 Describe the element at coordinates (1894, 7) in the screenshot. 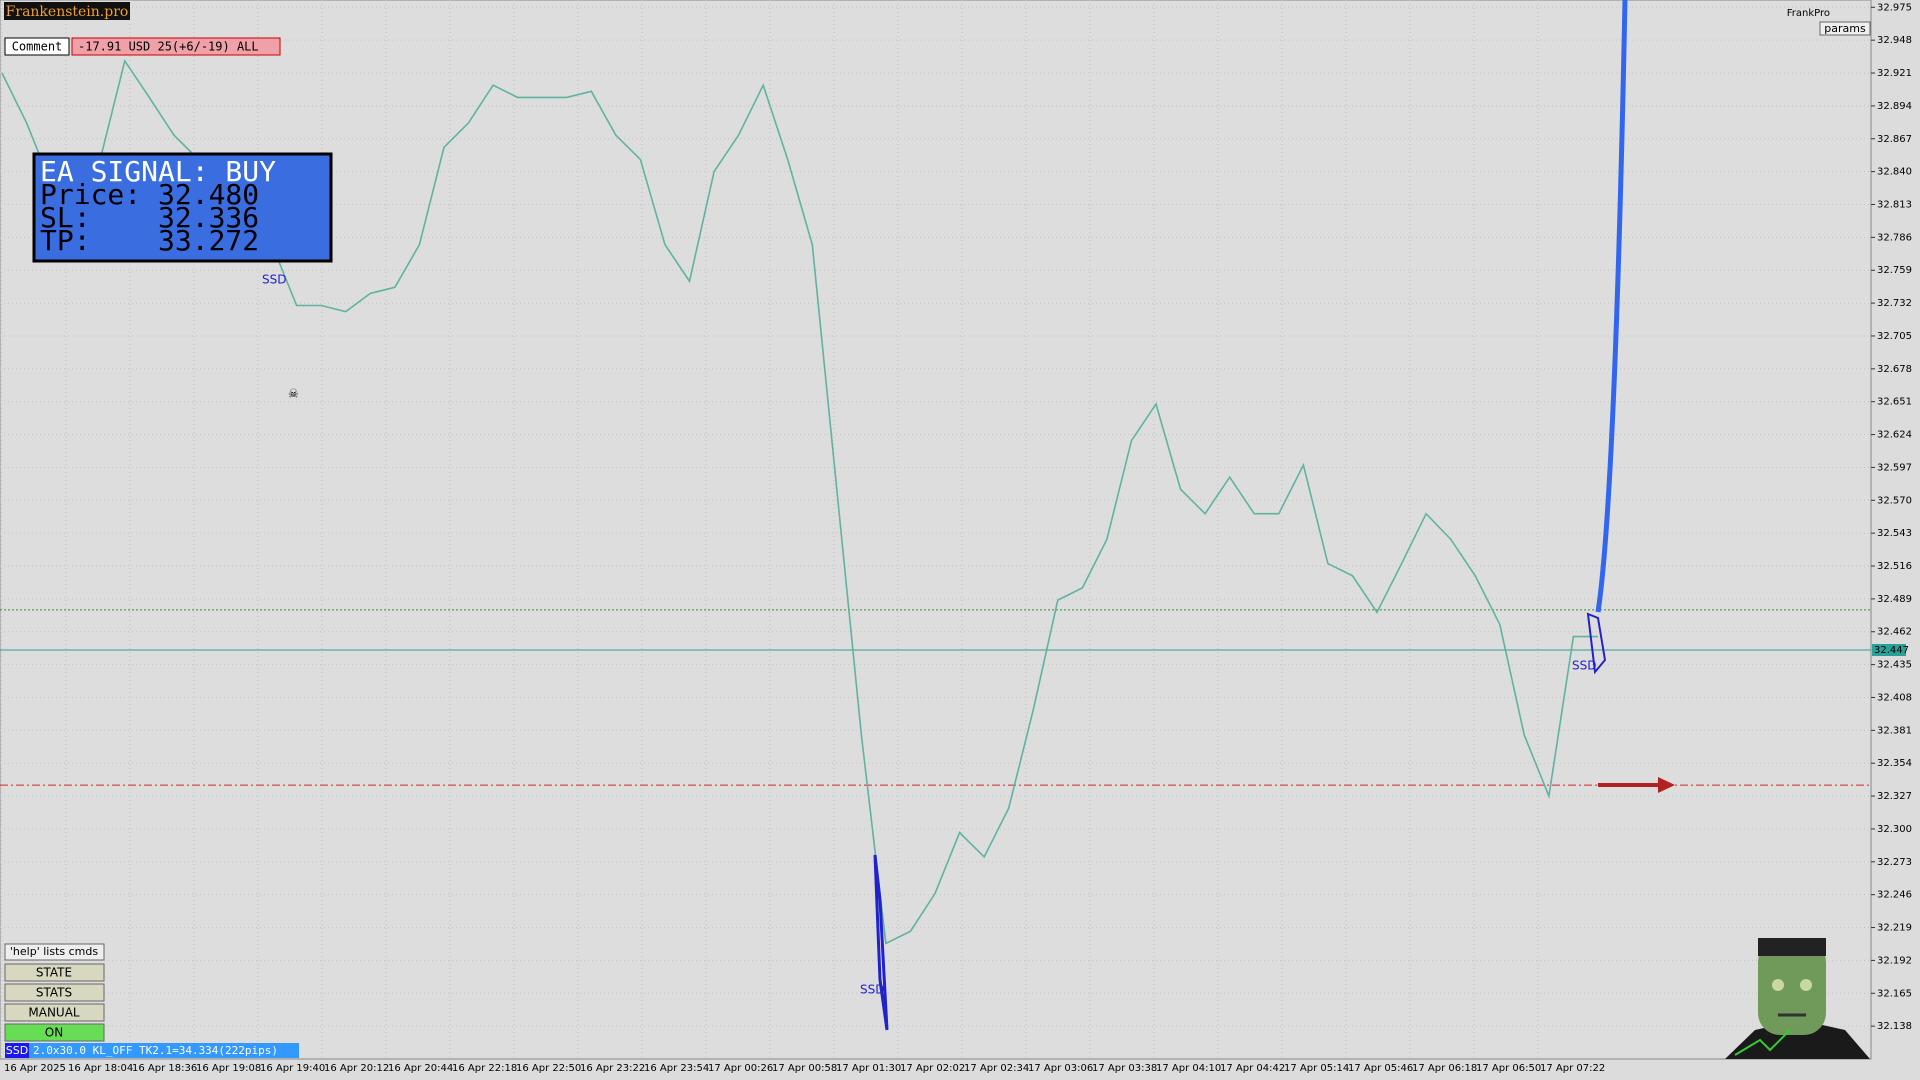

I see `y-tick-label: 32.975` at that location.